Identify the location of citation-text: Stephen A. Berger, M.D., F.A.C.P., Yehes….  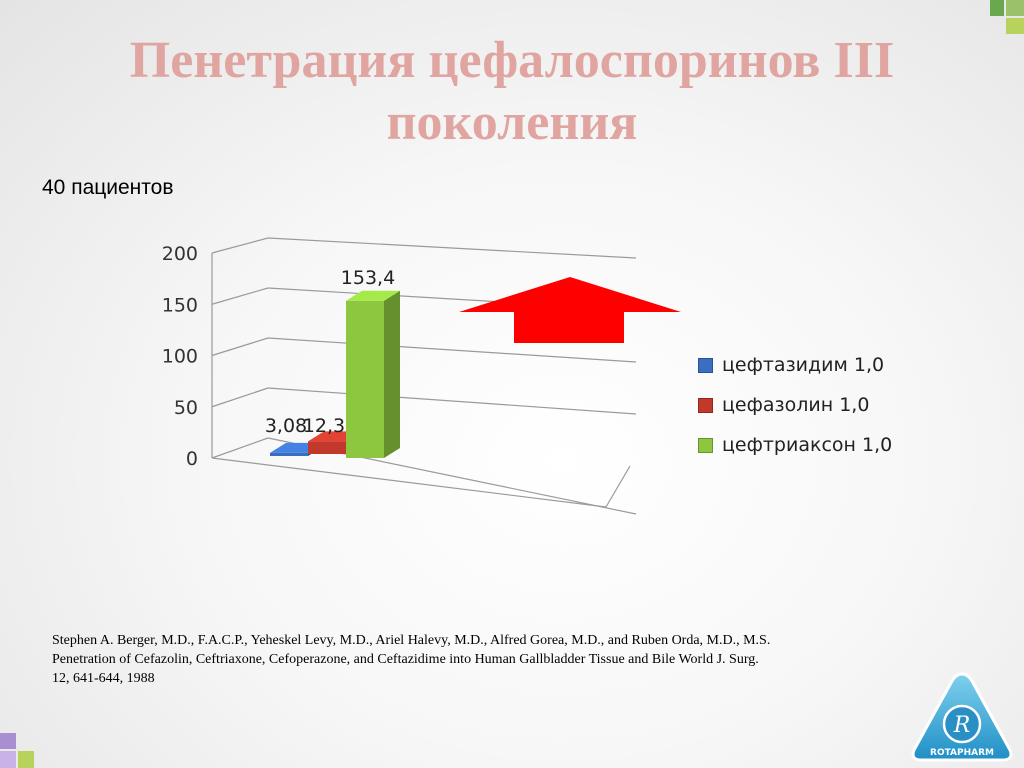
(411, 659).